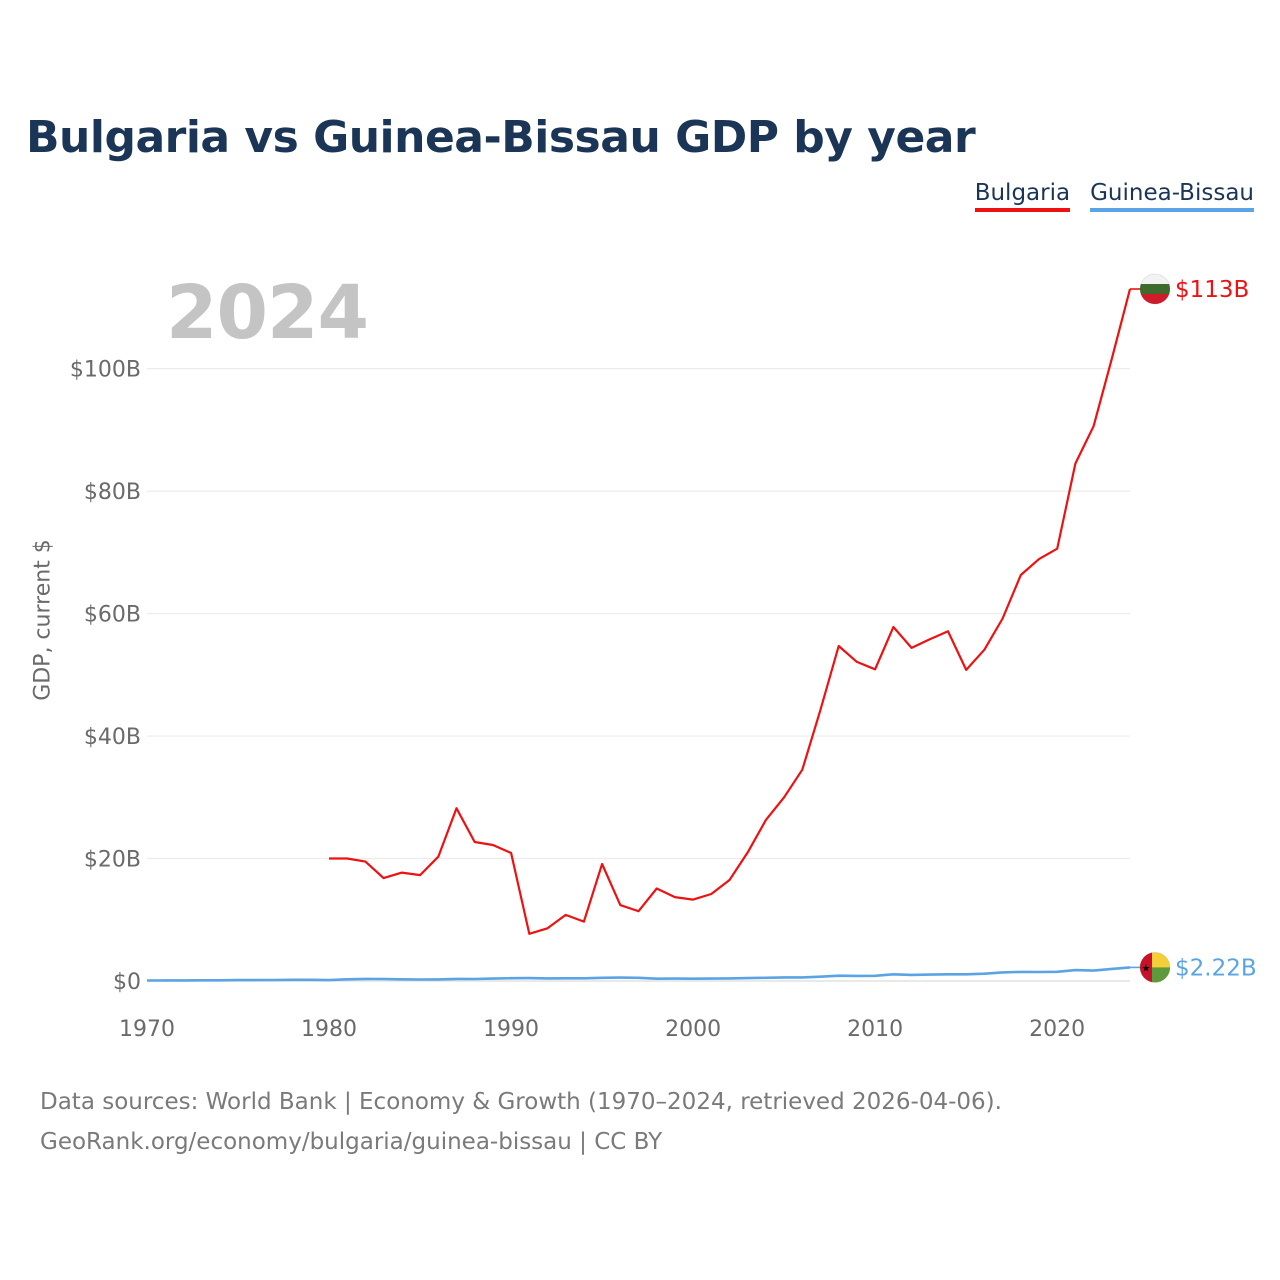  Describe the element at coordinates (105, 676) in the screenshot. I see `y-axis-ticks: $0 $20B $40B $60B $80B $100B` at that location.